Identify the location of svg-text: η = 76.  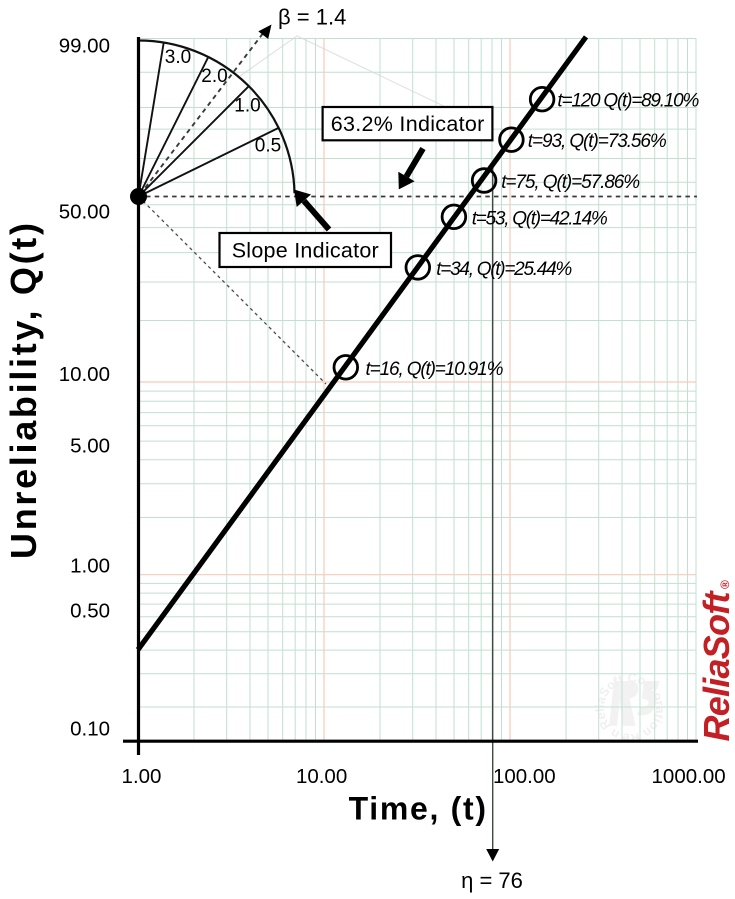
(492, 880).